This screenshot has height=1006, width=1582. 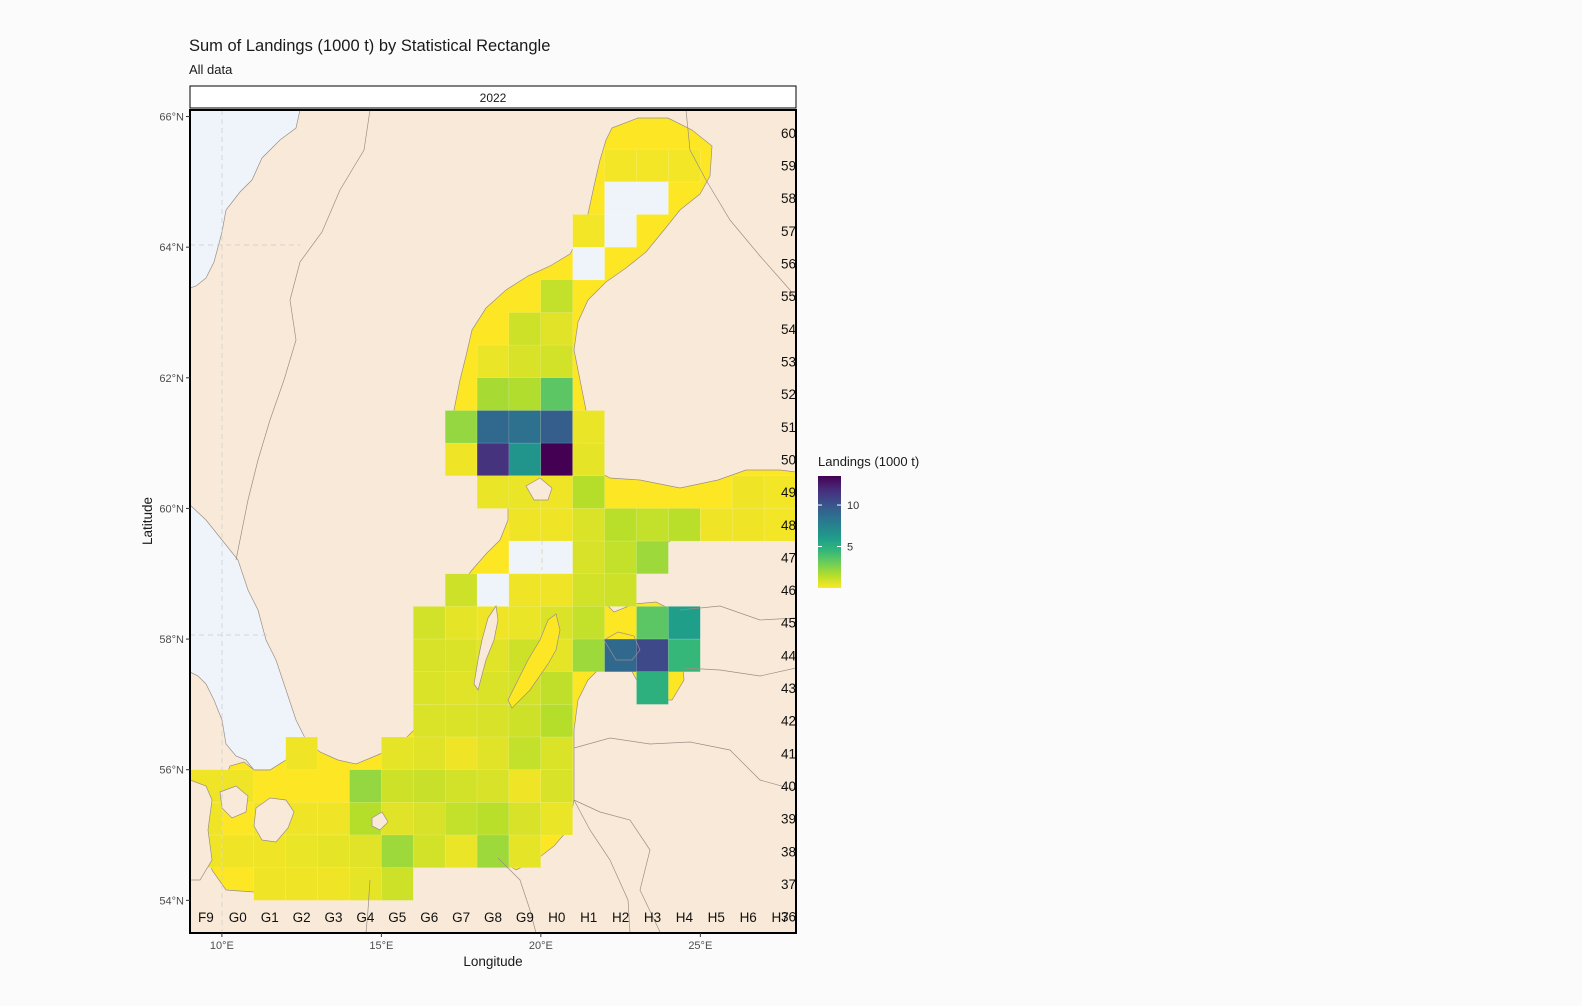 I want to click on row-label-56: 56, so click(x=788, y=264).